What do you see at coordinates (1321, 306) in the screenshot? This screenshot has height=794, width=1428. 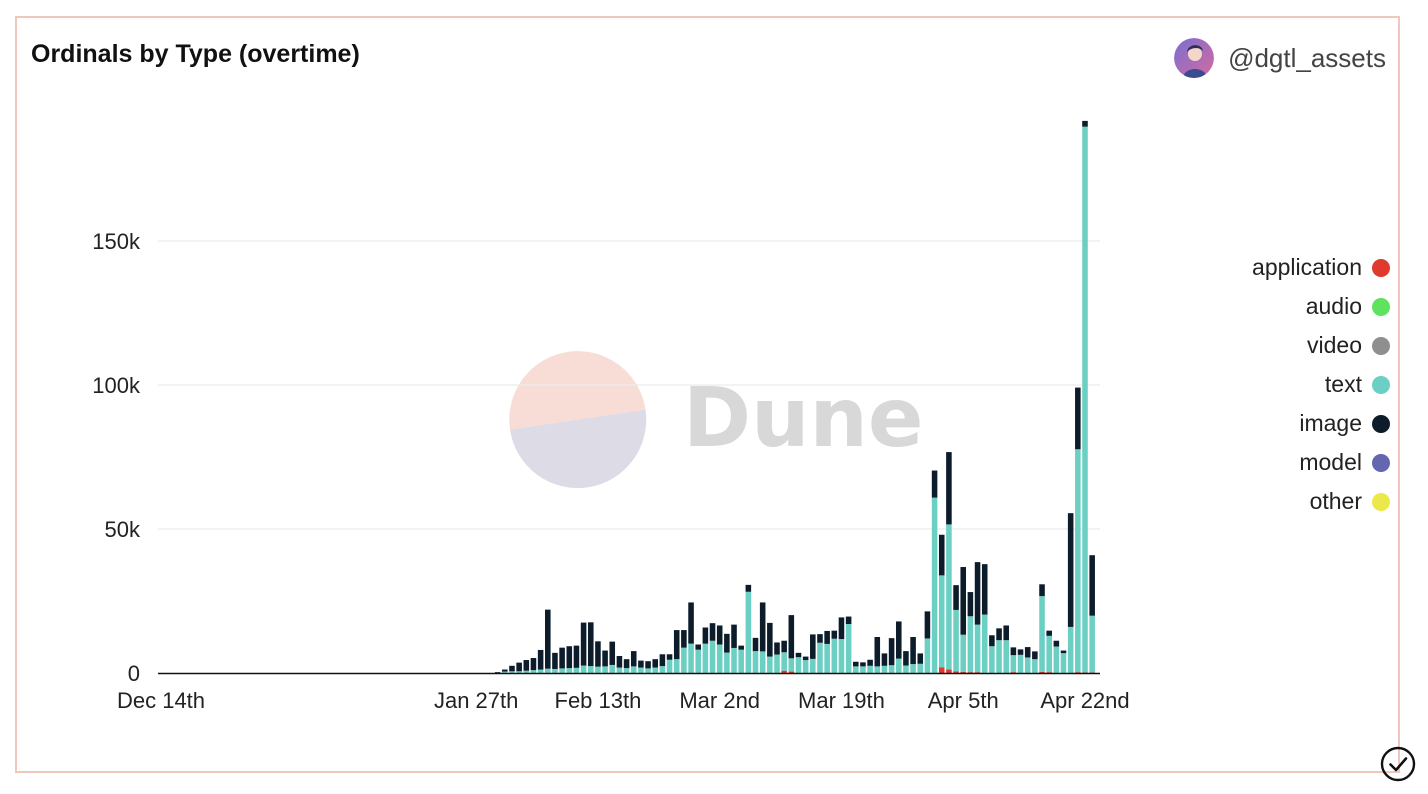 I see `legend-item-audio: audio` at bounding box center [1321, 306].